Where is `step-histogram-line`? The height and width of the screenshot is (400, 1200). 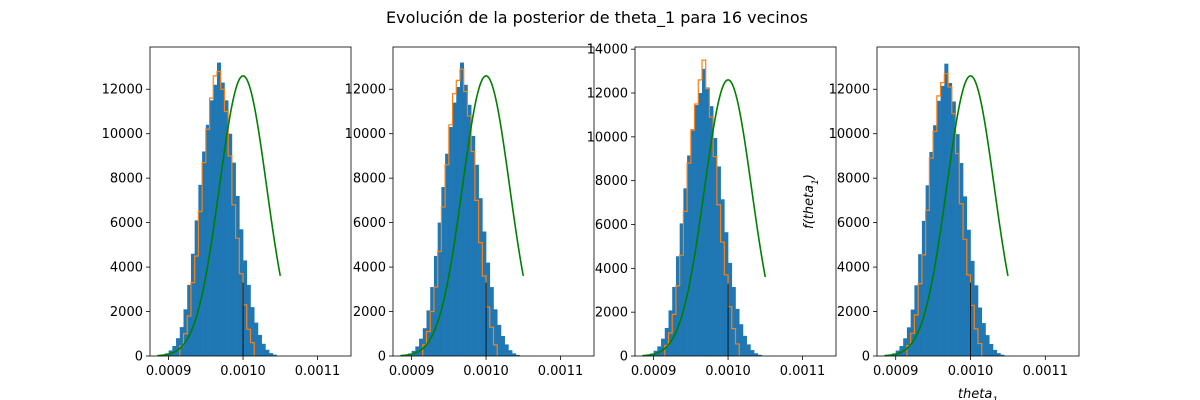 step-histogram-line is located at coordinates (460, 212).